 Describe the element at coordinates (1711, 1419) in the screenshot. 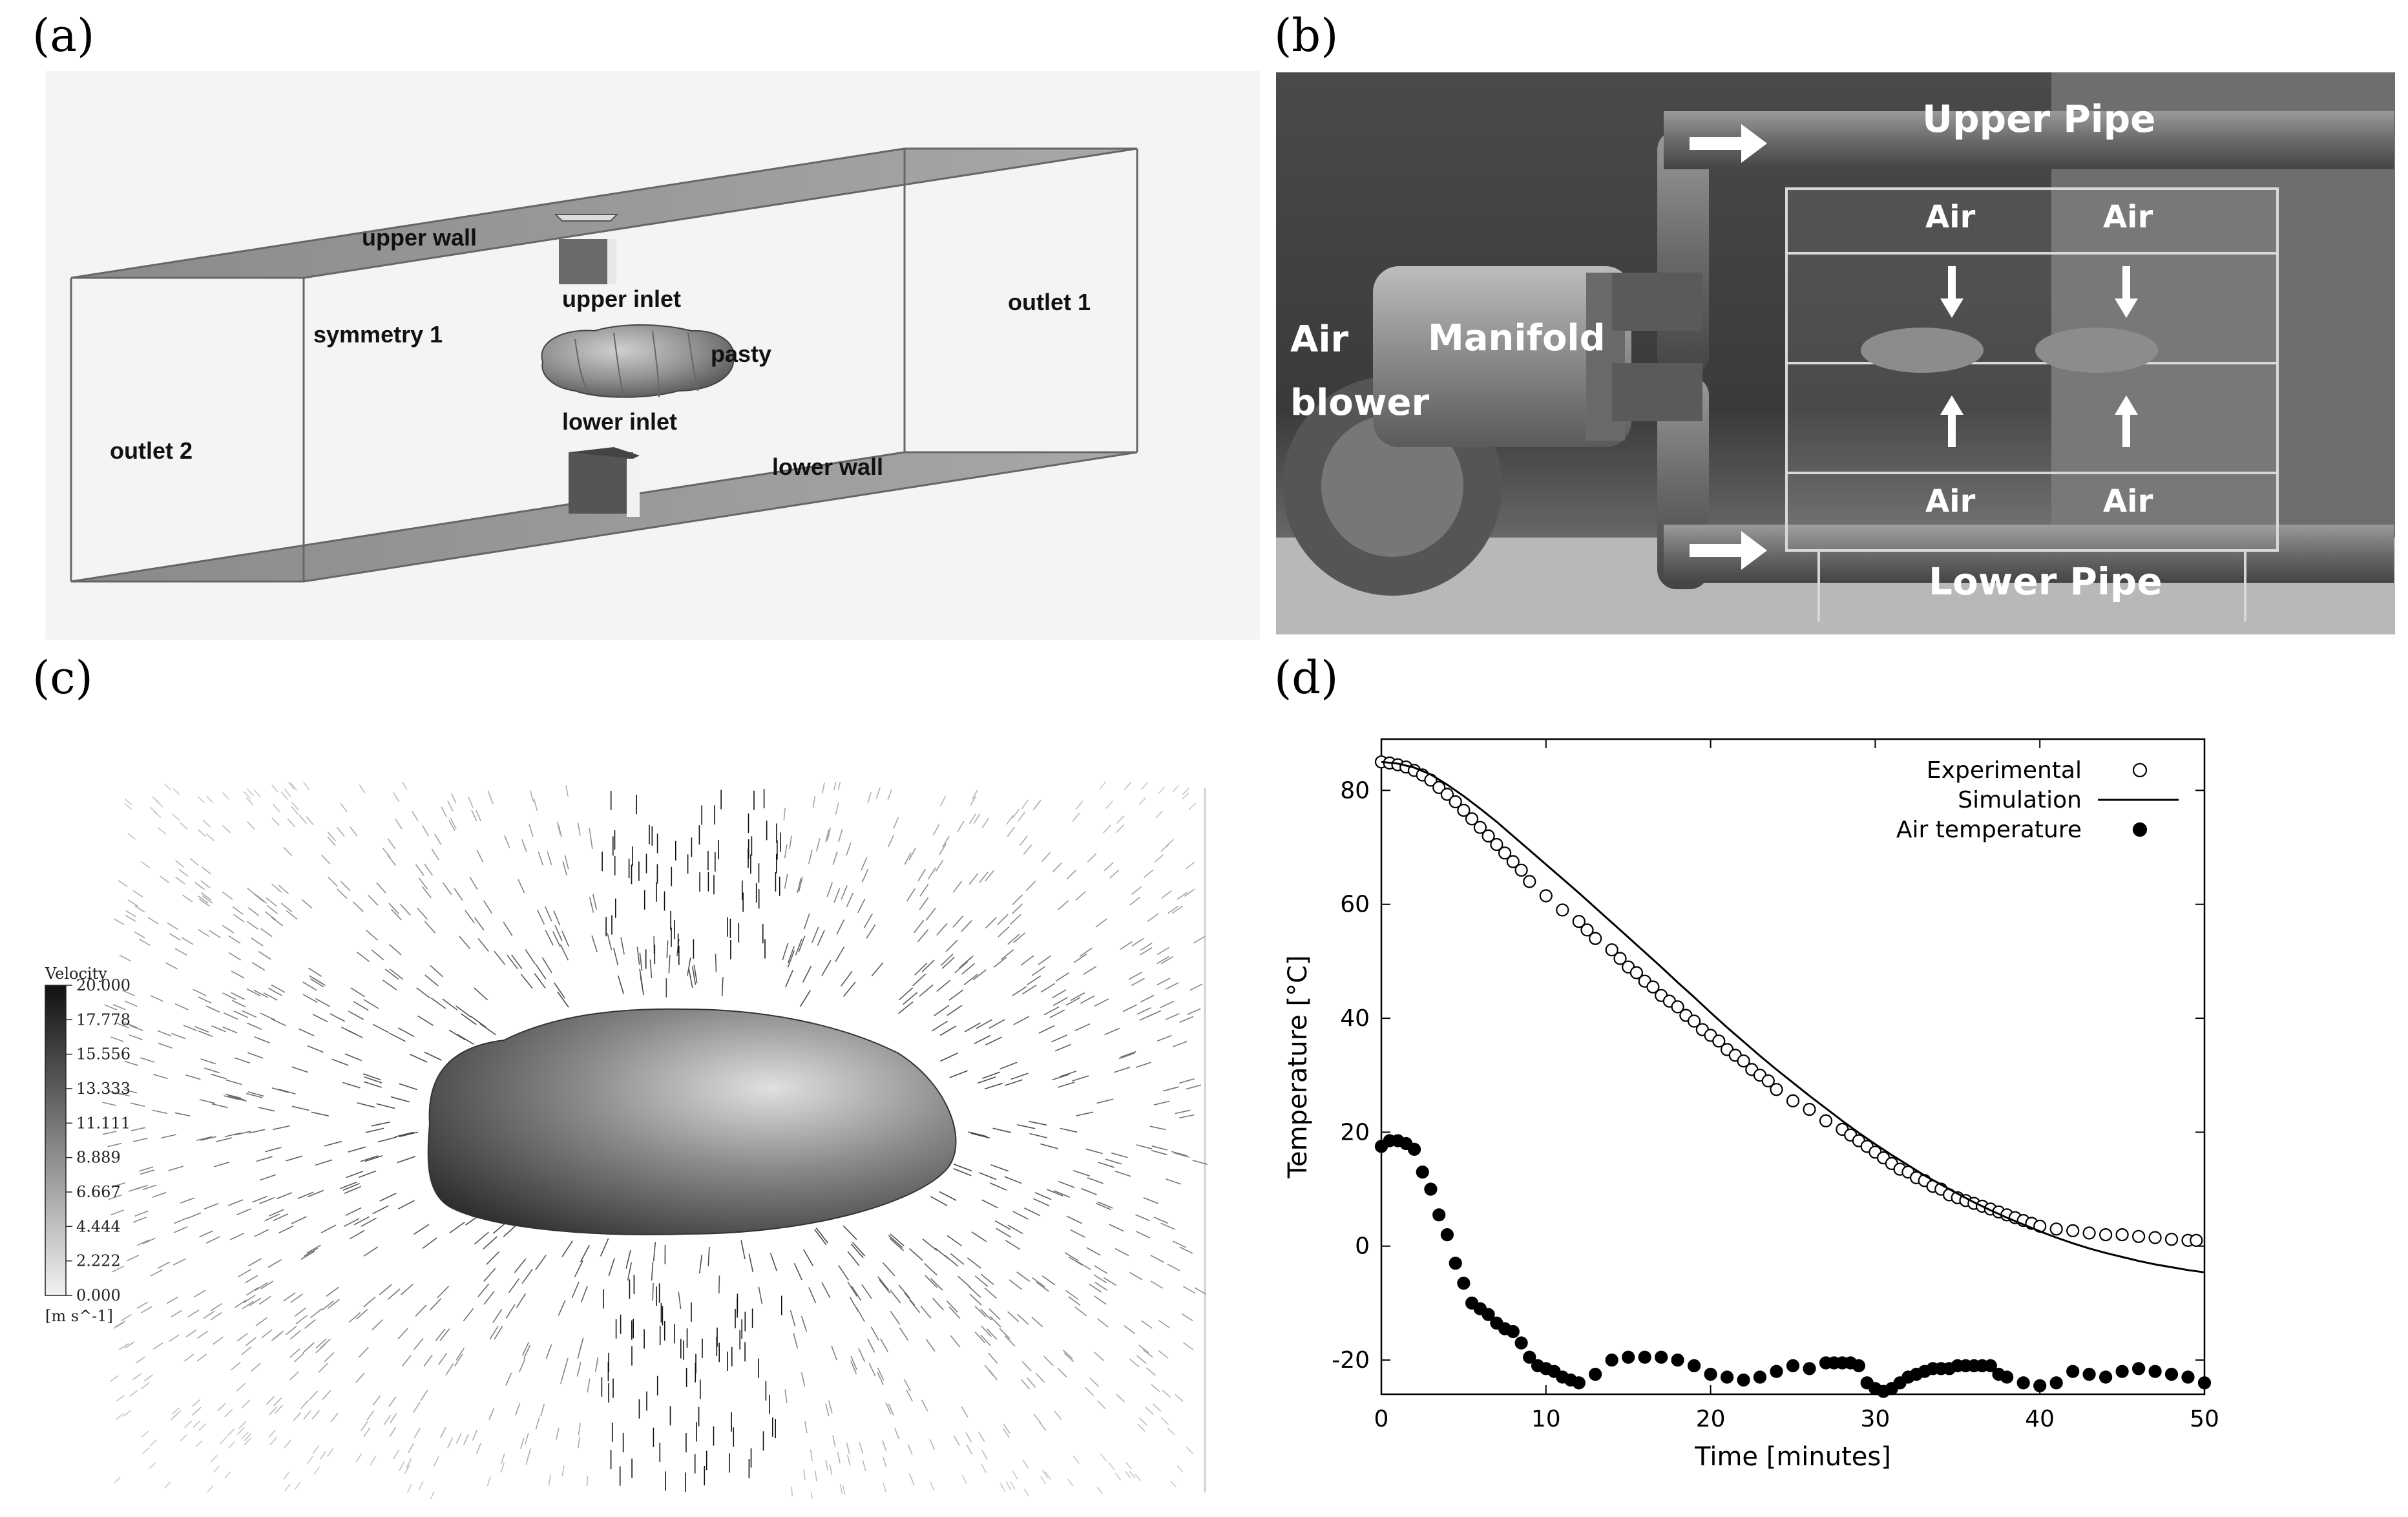

I see `x-tick-label: 20` at that location.